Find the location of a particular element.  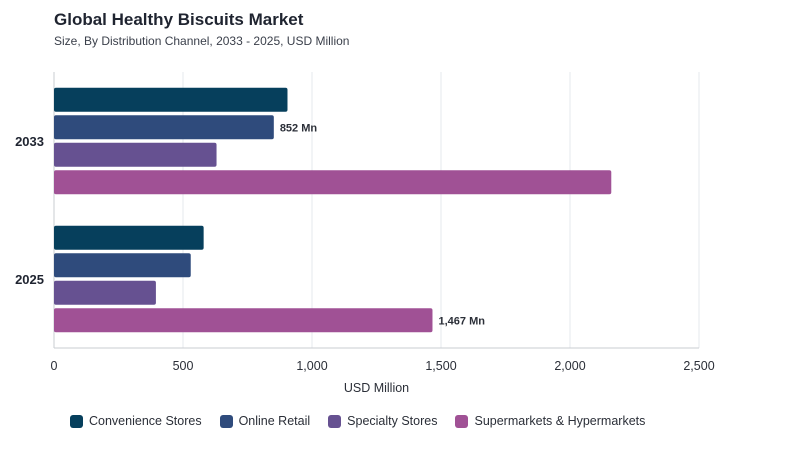

x-tick-label: 2,500 is located at coordinates (698, 366).